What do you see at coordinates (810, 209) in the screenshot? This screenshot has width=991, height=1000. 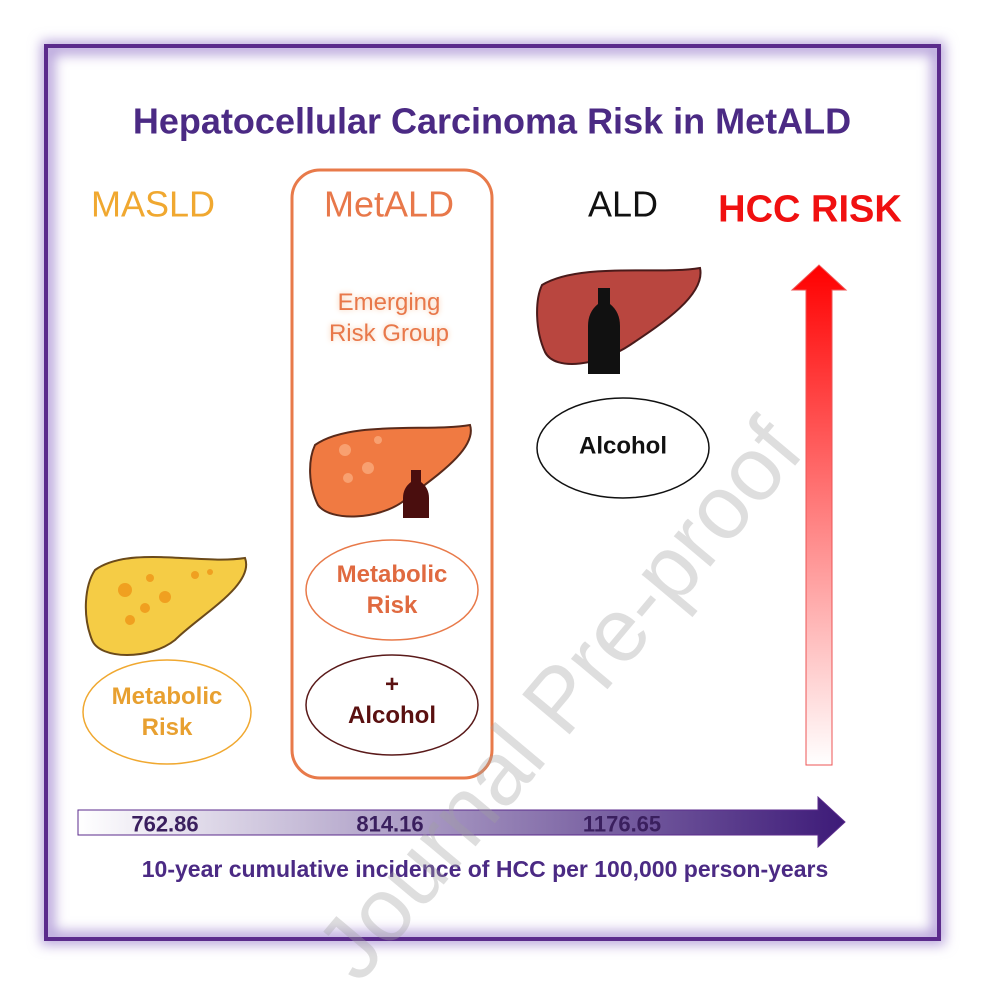 I see `risk-label: HCC RISK` at bounding box center [810, 209].